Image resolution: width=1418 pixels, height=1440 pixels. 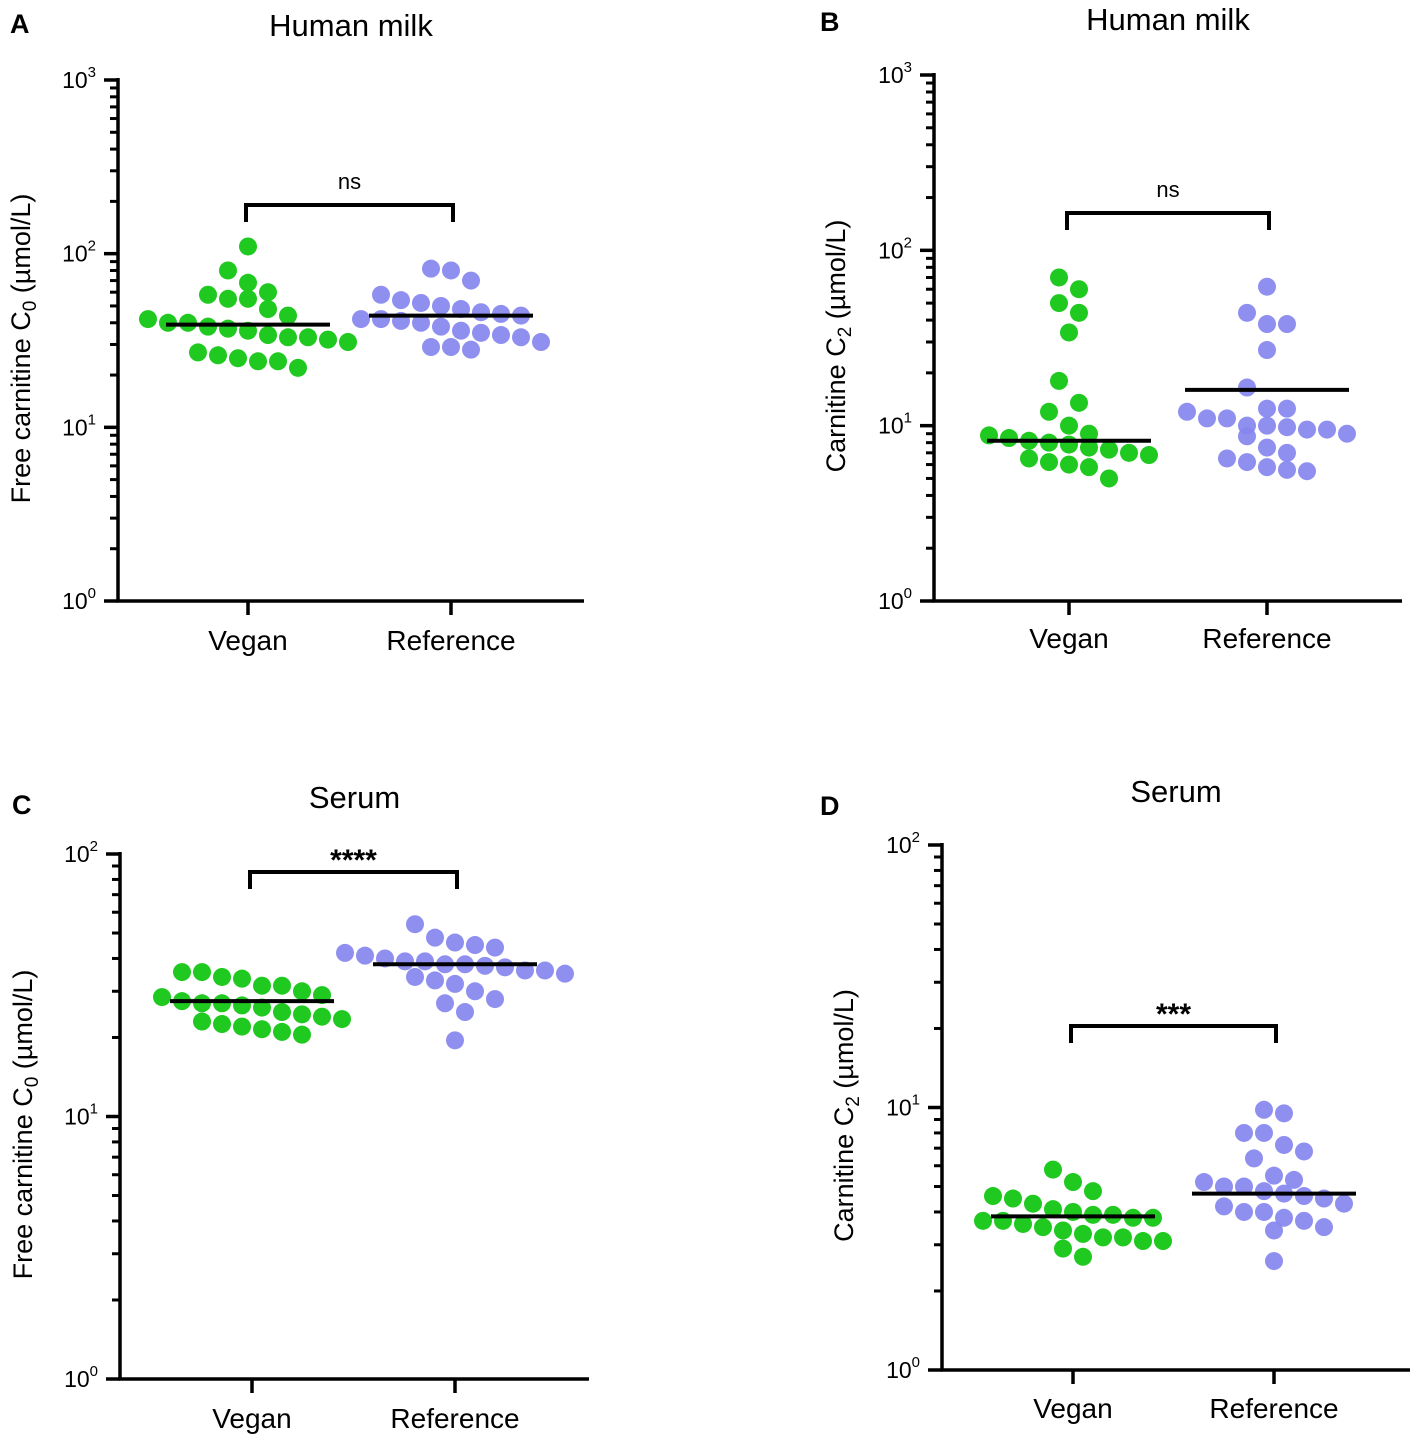 What do you see at coordinates (1168, 19) in the screenshot?
I see `chart-title-b: Human milk` at bounding box center [1168, 19].